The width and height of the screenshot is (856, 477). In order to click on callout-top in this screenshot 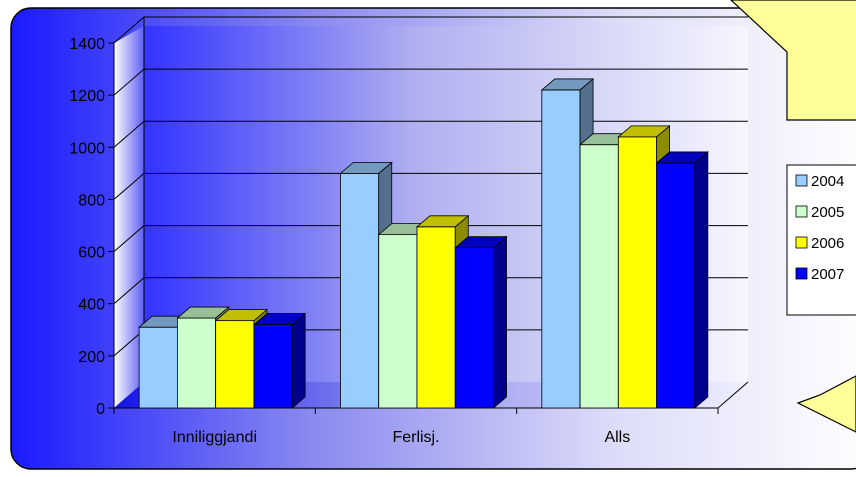, I will do `click(793, 60)`.